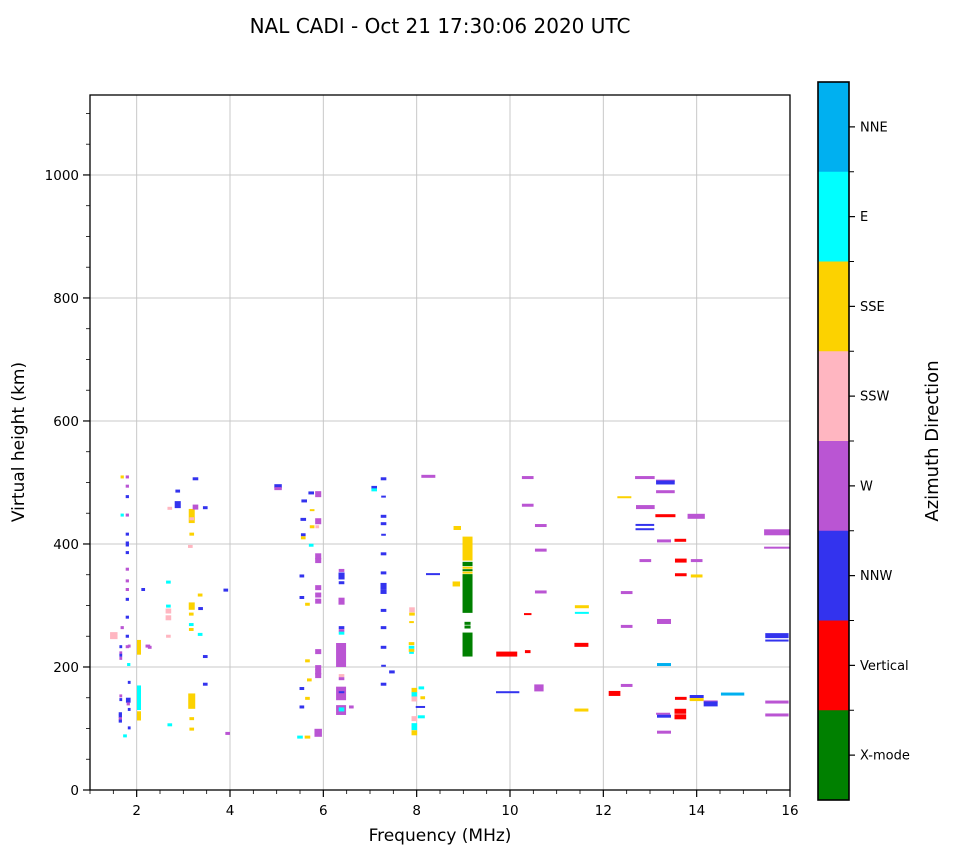  What do you see at coordinates (872, 307) in the screenshot?
I see `colorbar-label: SSE` at bounding box center [872, 307].